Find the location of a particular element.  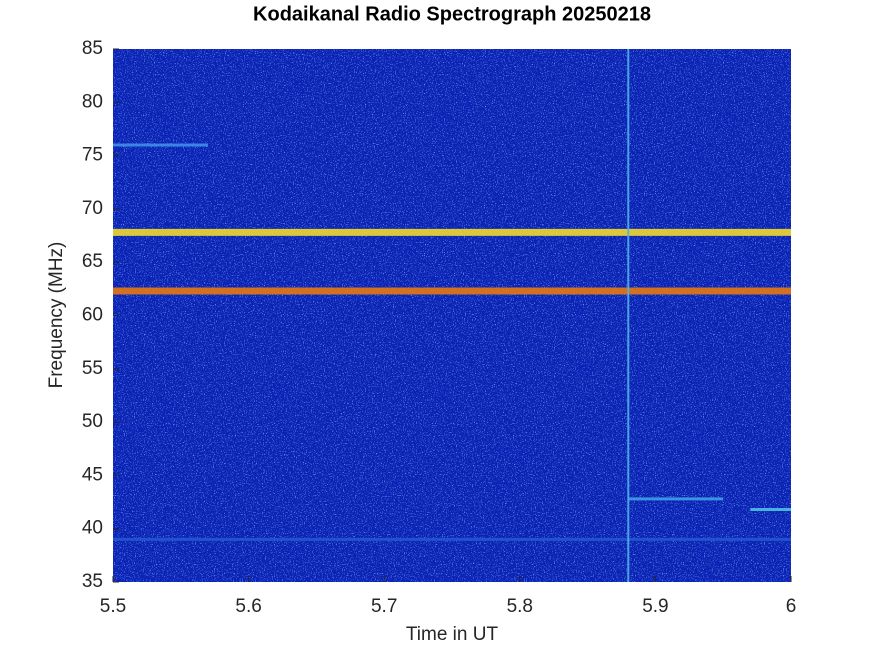

y-tick-label: 60 is located at coordinates (92, 315).